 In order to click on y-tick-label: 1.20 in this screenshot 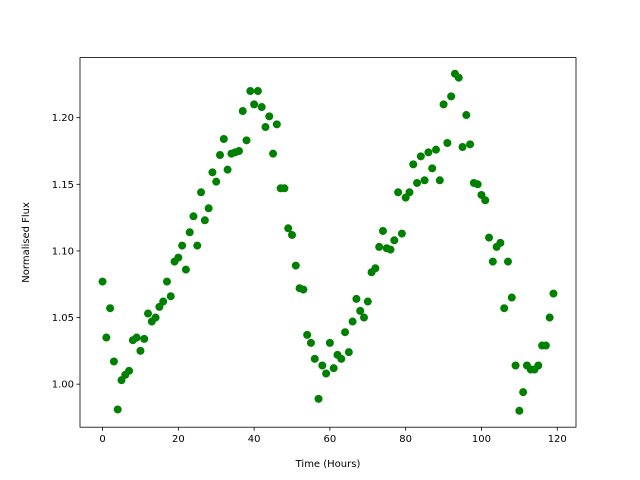, I will do `click(63, 118)`.